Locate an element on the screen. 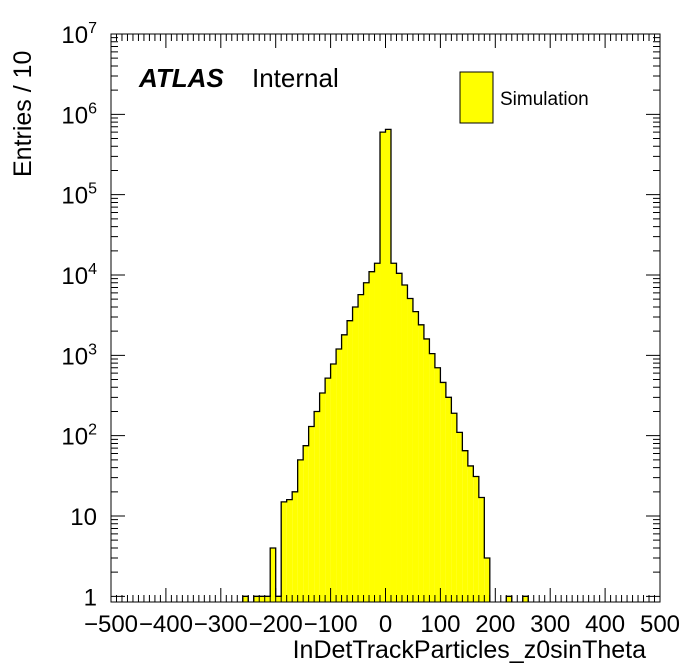 This screenshot has height=672, width=696. y-tick-label: 10⁴ is located at coordinates (79, 275).